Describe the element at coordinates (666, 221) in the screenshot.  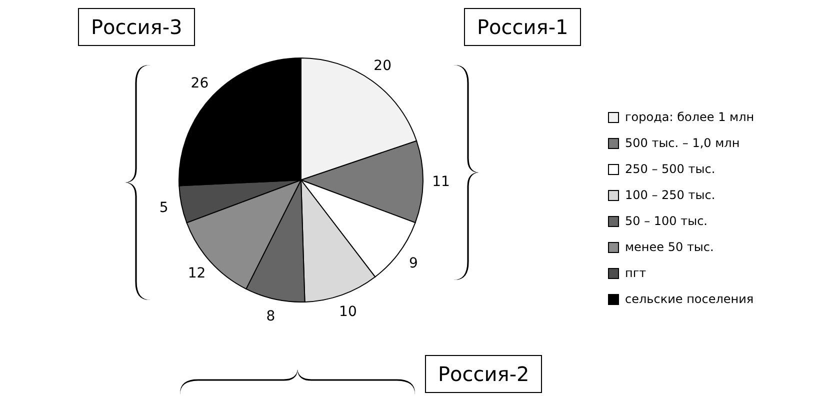
I see `legend-label: 50 – 100 тыс.` at that location.